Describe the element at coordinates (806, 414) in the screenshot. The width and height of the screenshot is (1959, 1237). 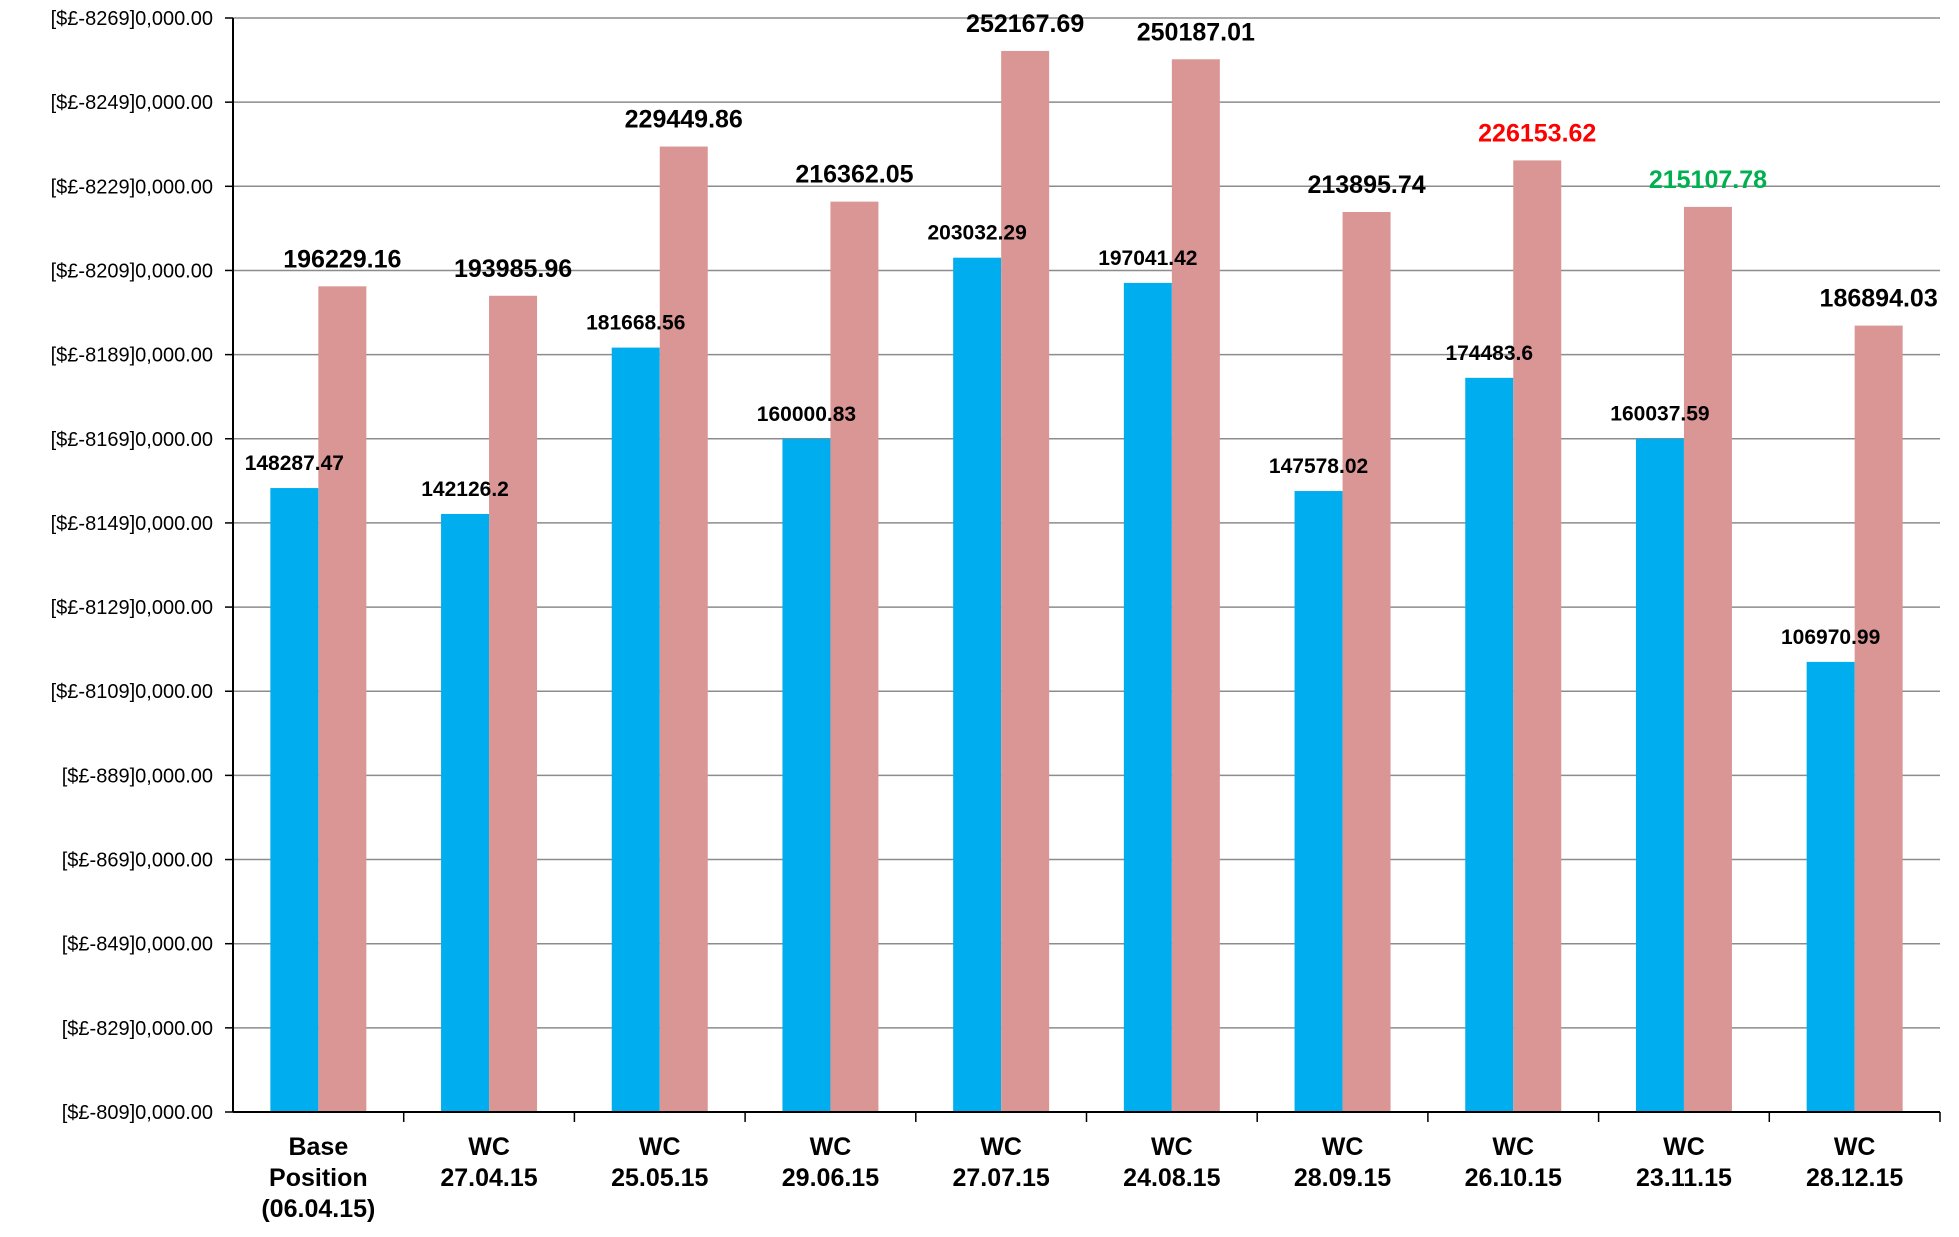
I see `data-label: 160000.83` at that location.